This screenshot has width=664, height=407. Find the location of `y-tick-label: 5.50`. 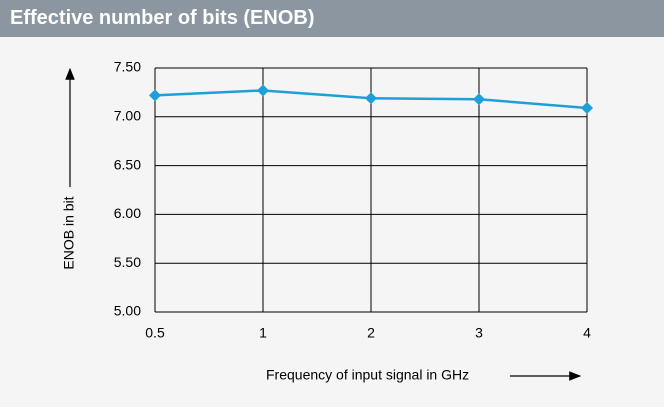

y-tick-label: 5.50 is located at coordinates (127, 262).